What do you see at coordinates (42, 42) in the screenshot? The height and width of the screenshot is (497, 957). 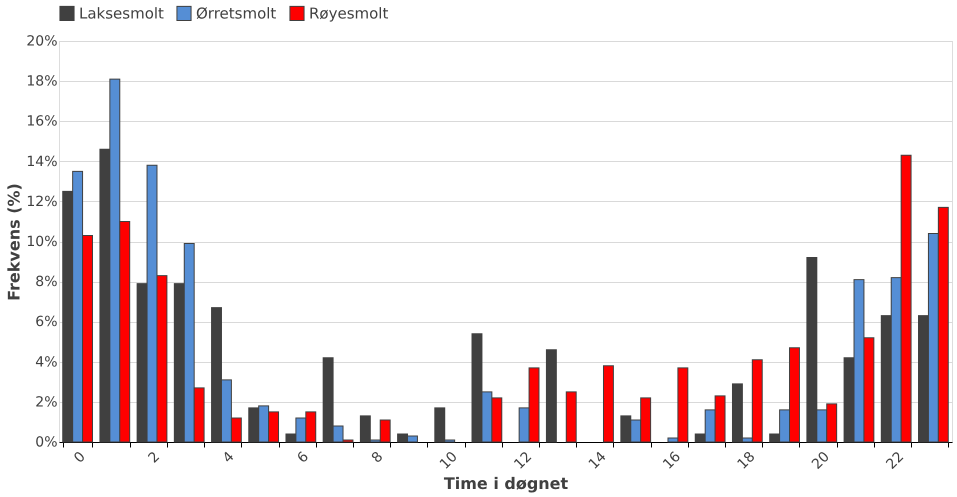 I see `y-tick-label: 20%` at bounding box center [42, 42].